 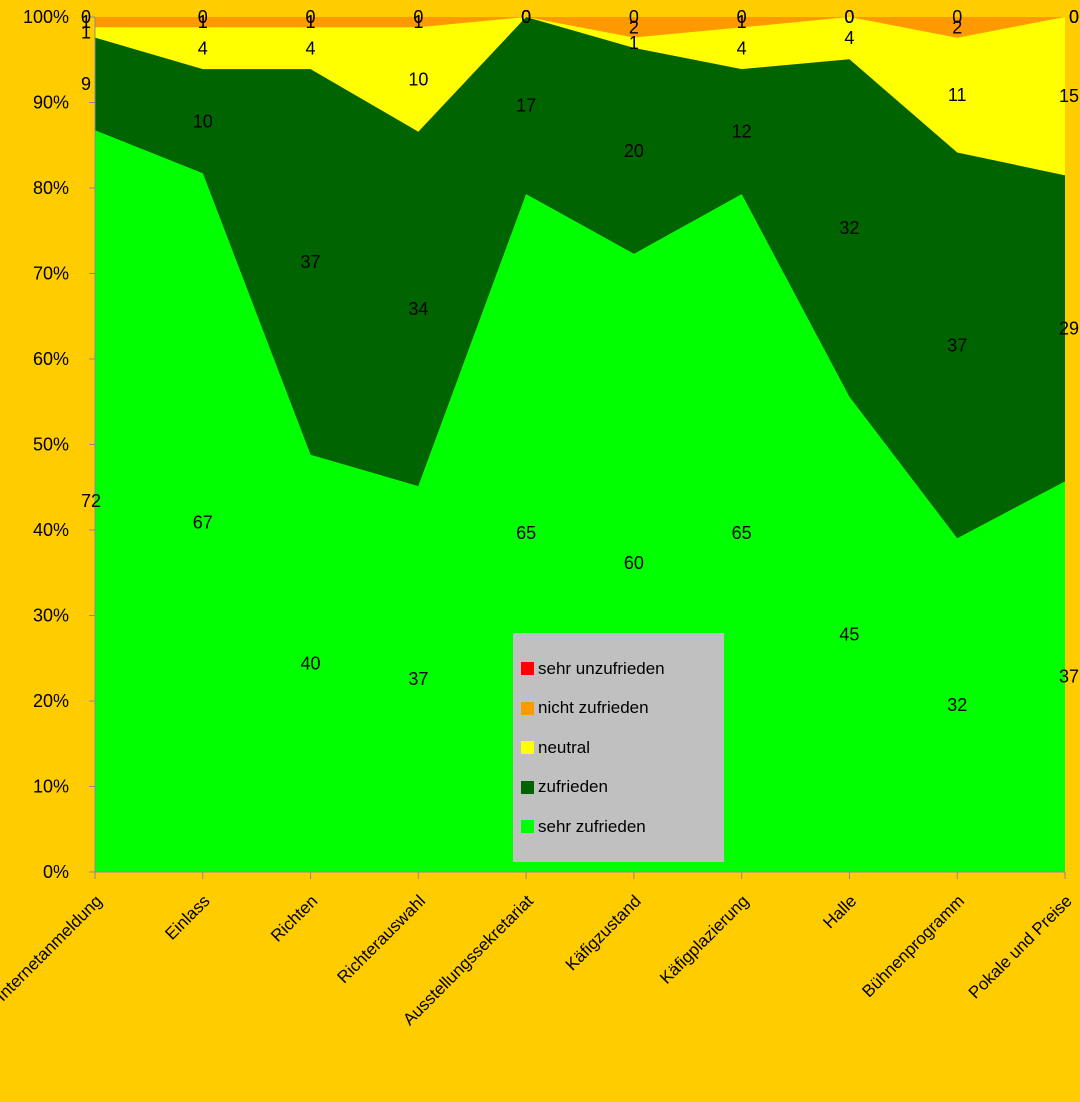 I want to click on data-label: 15, so click(x=1069, y=96).